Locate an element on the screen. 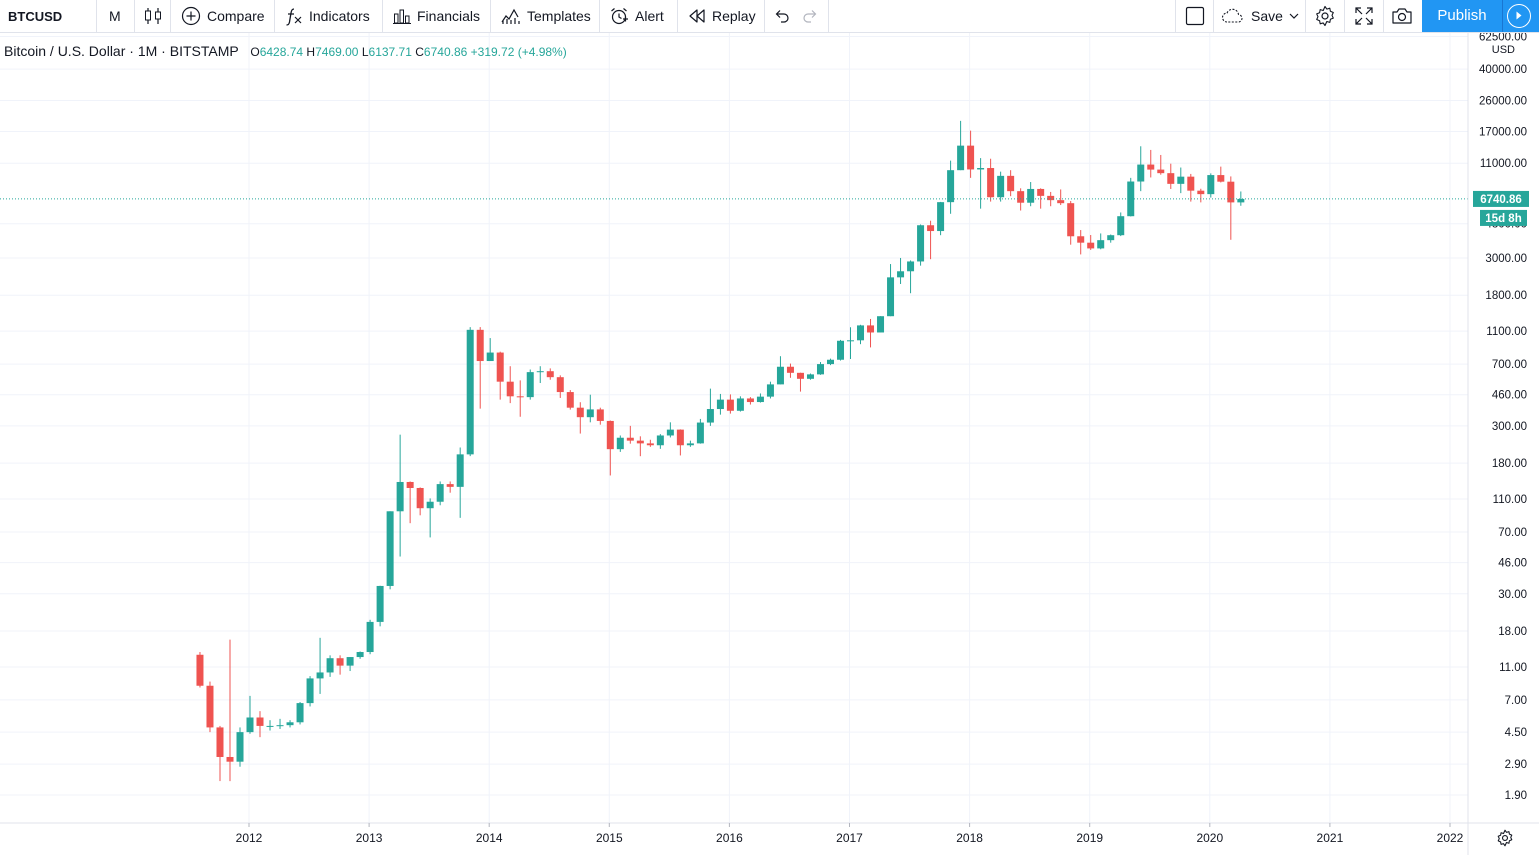 The image size is (1539, 855). publish-label: Publish is located at coordinates (1462, 15).